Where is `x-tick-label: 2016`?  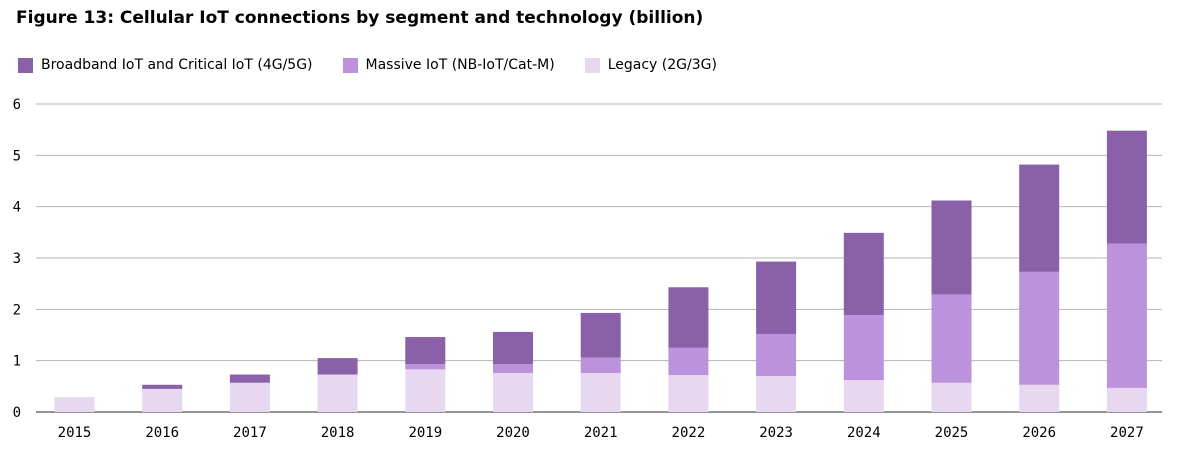
x-tick-label: 2016 is located at coordinates (162, 433).